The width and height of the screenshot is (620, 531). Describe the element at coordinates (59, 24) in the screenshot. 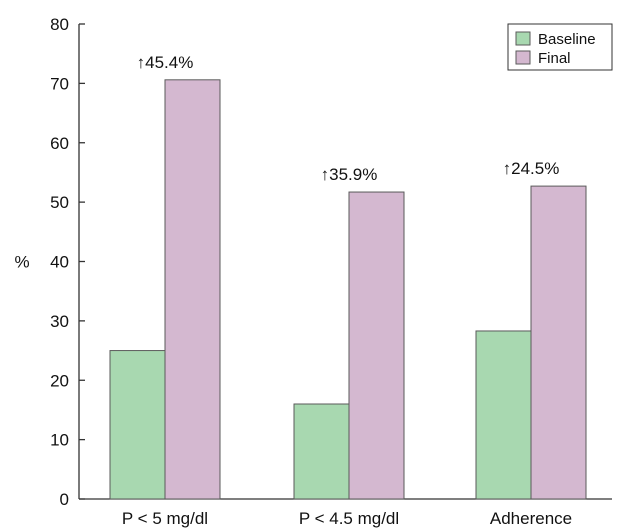

I see `y-tick-label: 80` at that location.